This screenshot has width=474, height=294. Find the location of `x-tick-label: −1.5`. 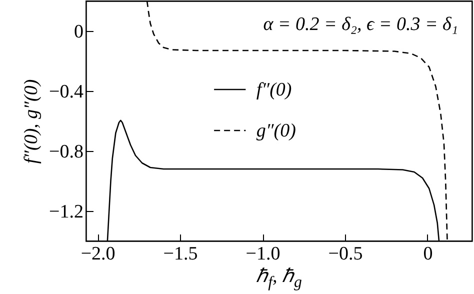

x-tick-label: −1.5 is located at coordinates (180, 254).